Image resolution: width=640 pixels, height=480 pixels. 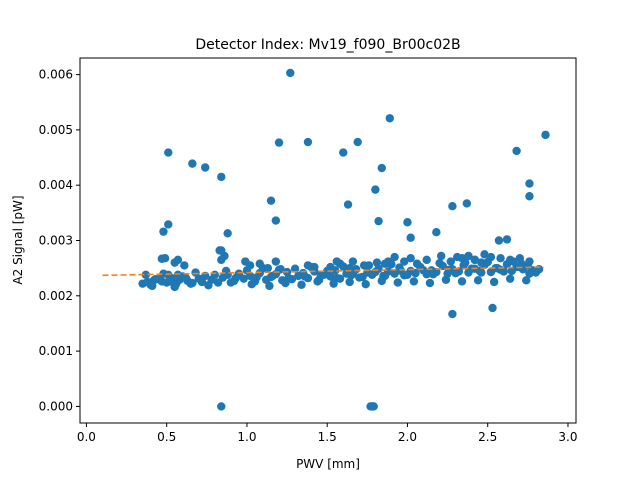 I want to click on x-axis: 0.0 0.5 1.0 1.5 2.0 2.5 3.0, so click(x=327, y=433).